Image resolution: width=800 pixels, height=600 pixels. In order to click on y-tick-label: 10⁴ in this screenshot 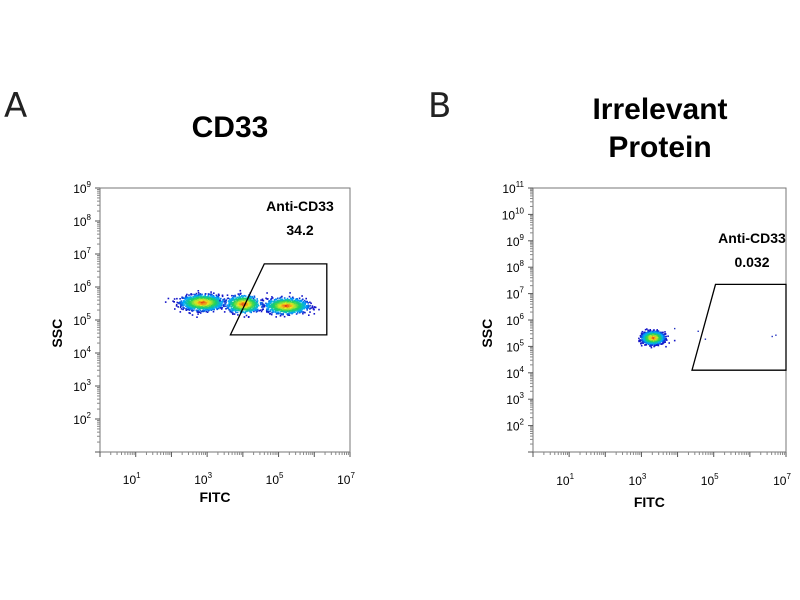, I will do `click(82, 353)`.